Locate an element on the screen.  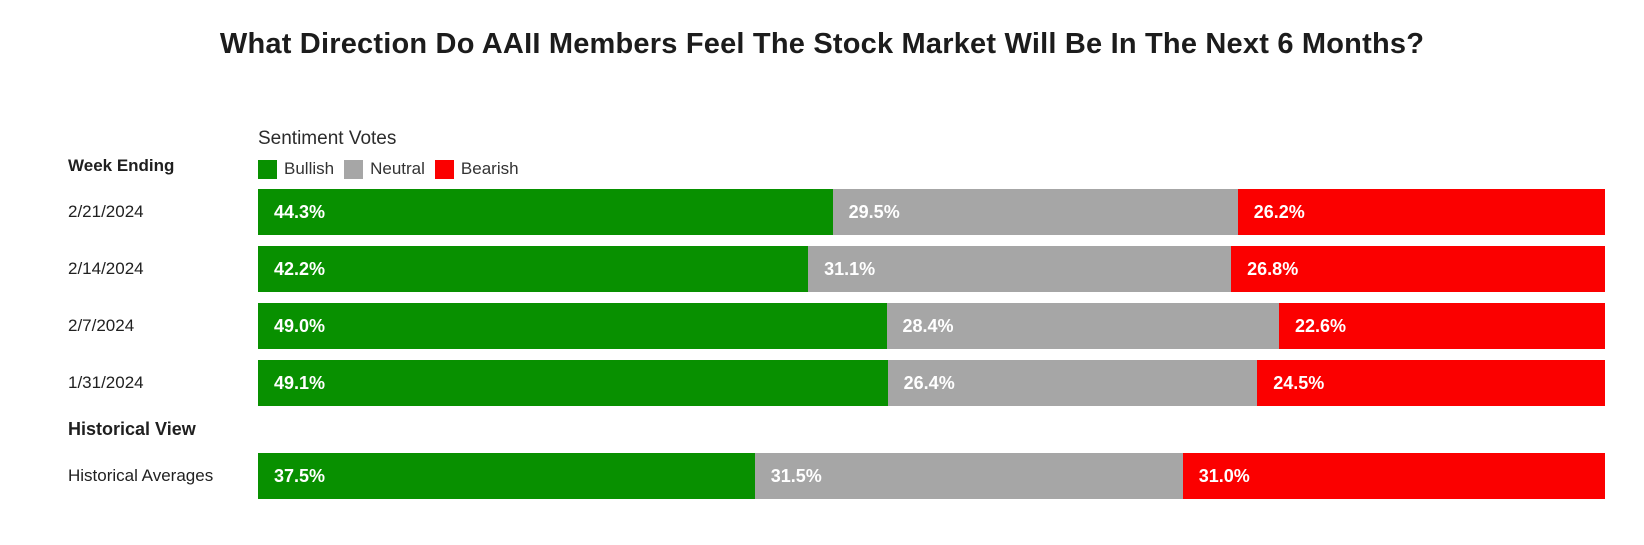
segment-value: 31.1% is located at coordinates (850, 268).